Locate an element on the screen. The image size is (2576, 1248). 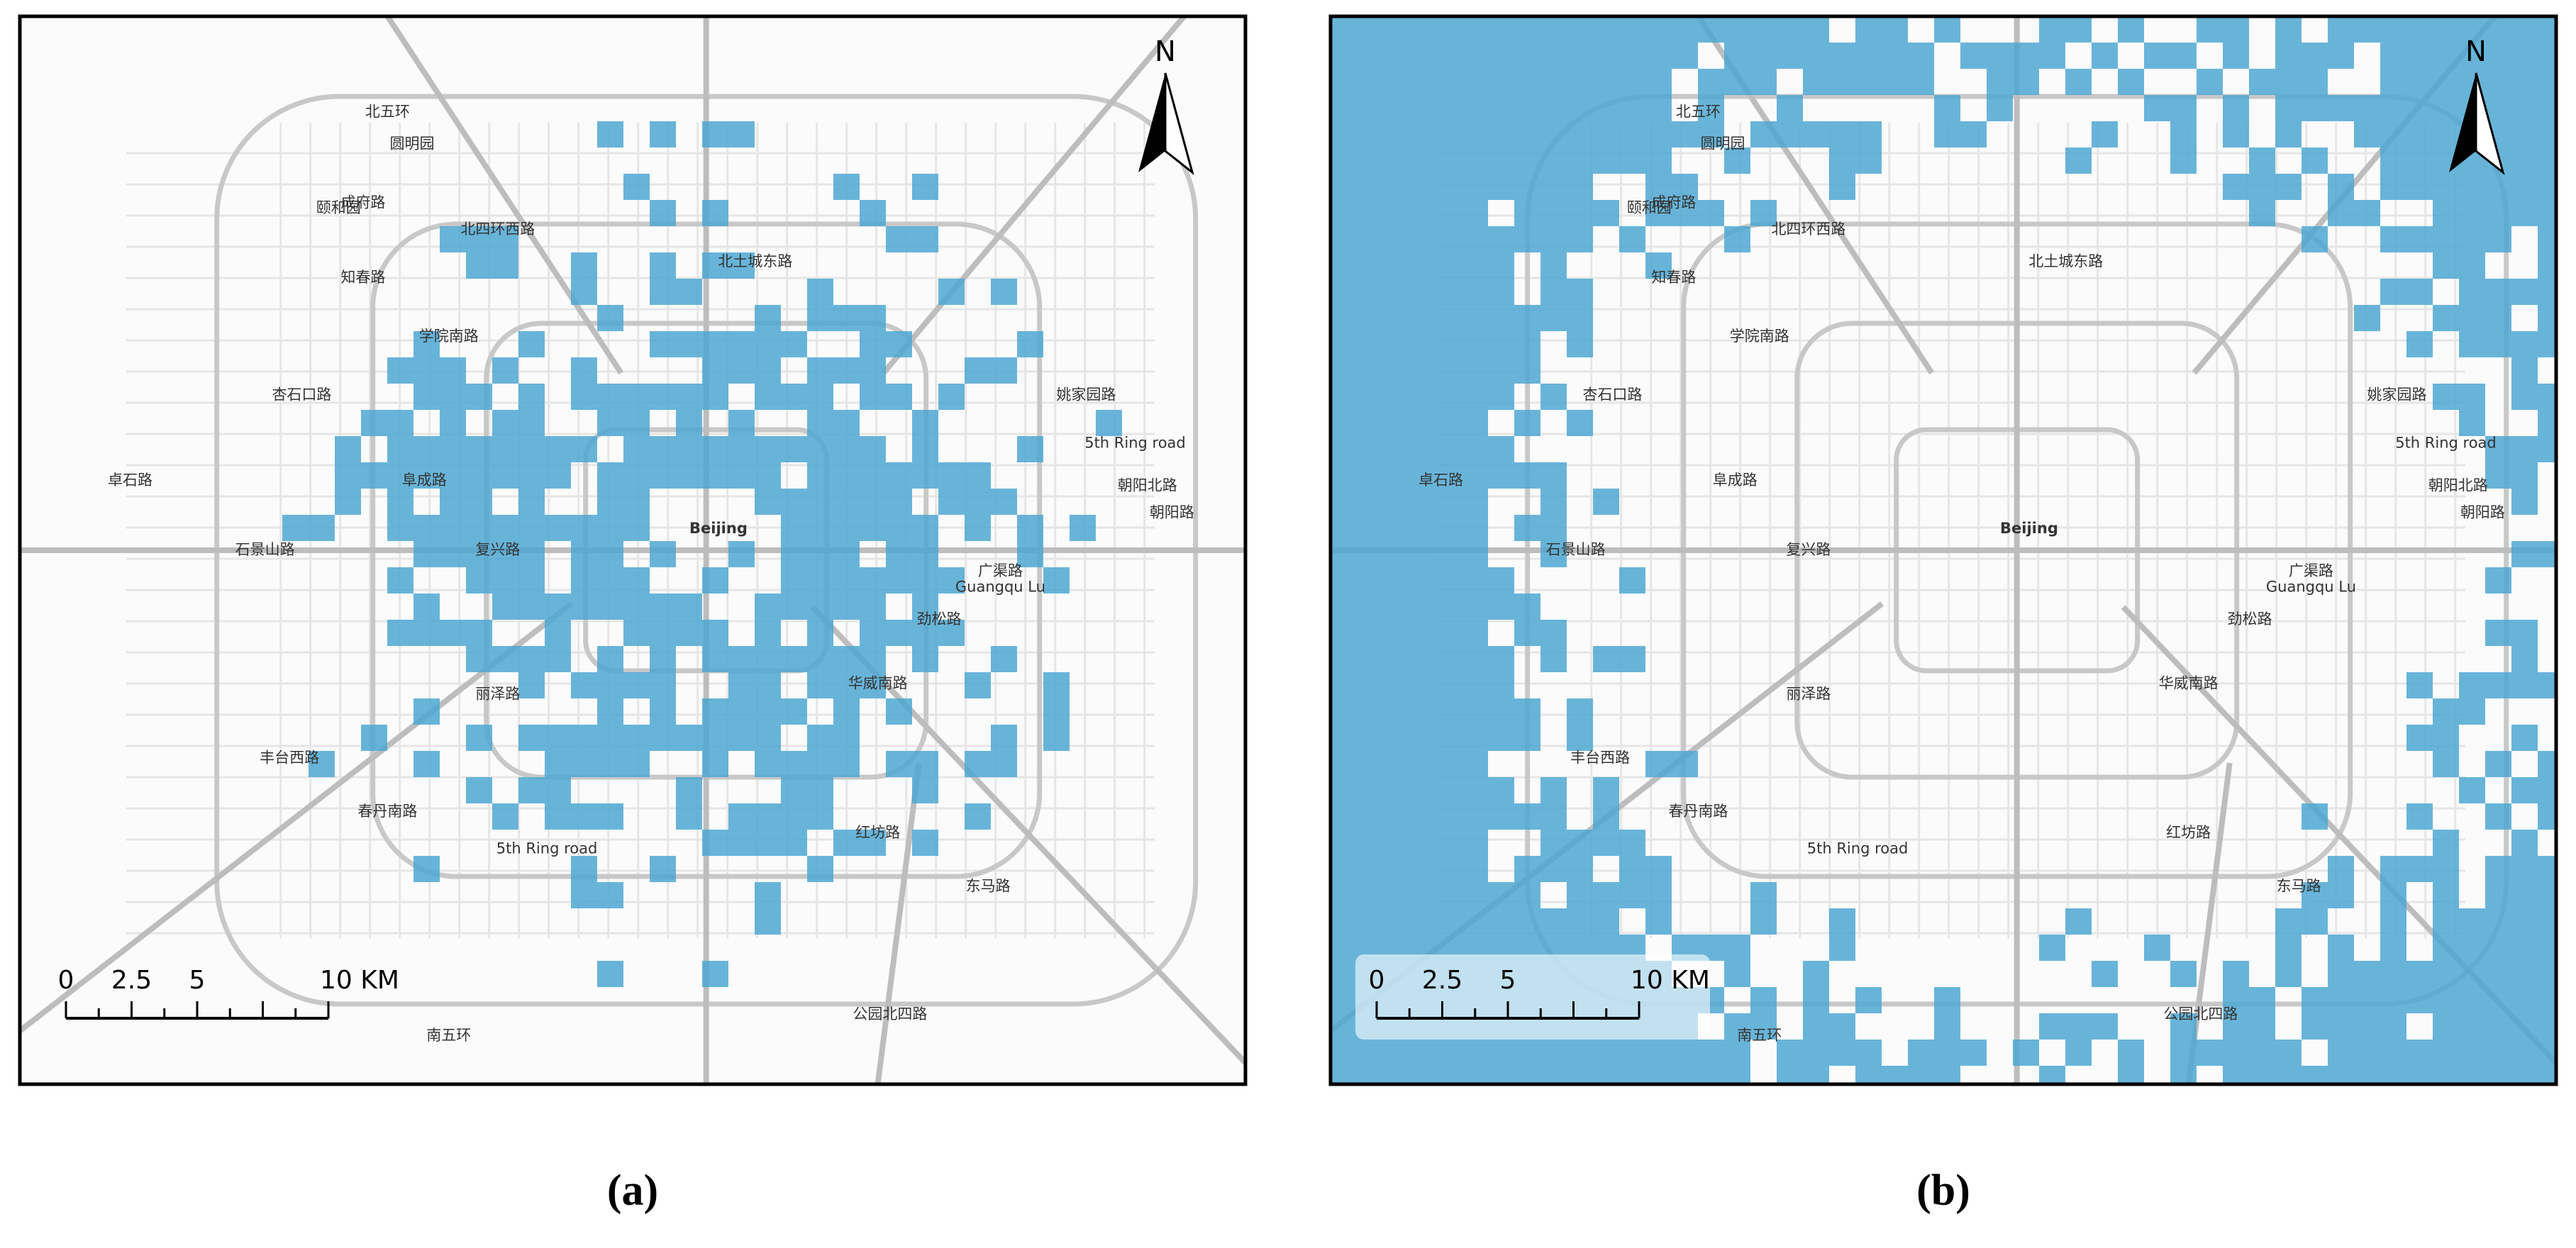
highway is located at coordinates (505, 196).